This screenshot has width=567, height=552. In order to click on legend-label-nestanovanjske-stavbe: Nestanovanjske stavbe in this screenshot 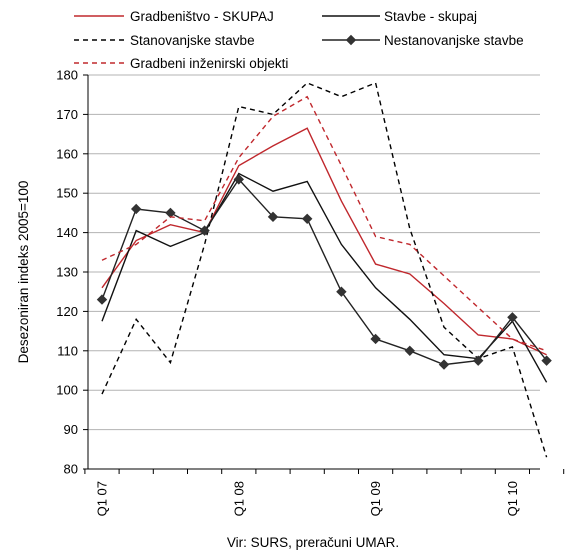, I will do `click(454, 40)`.